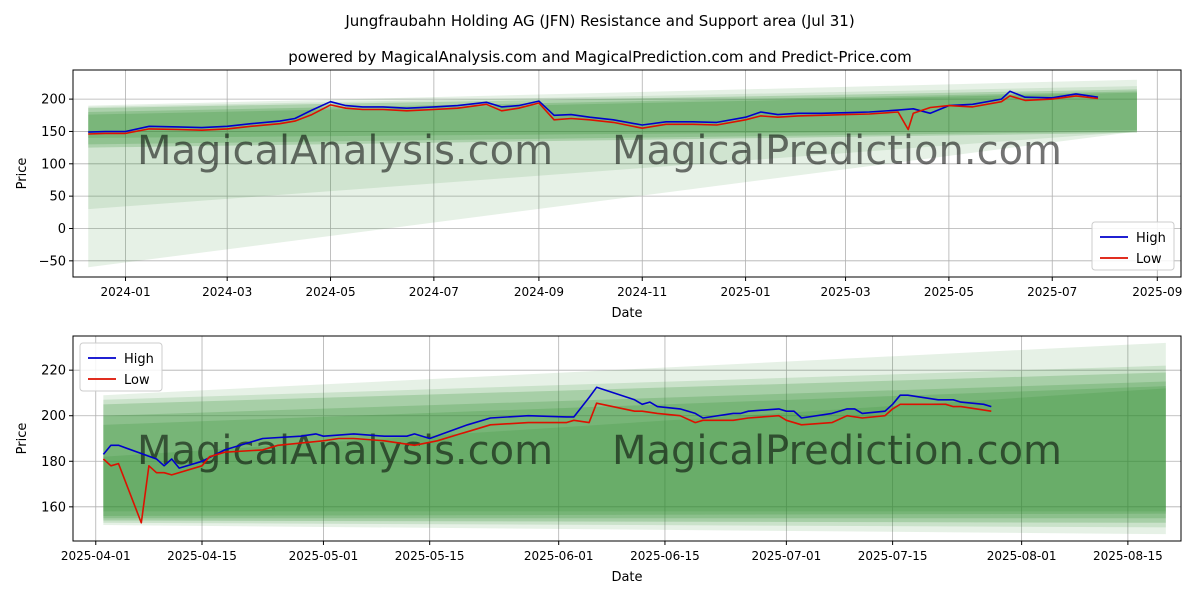 The width and height of the screenshot is (1200, 604). Describe the element at coordinates (227, 292) in the screenshot. I see `x-tick-label: 2024-03` at that location.